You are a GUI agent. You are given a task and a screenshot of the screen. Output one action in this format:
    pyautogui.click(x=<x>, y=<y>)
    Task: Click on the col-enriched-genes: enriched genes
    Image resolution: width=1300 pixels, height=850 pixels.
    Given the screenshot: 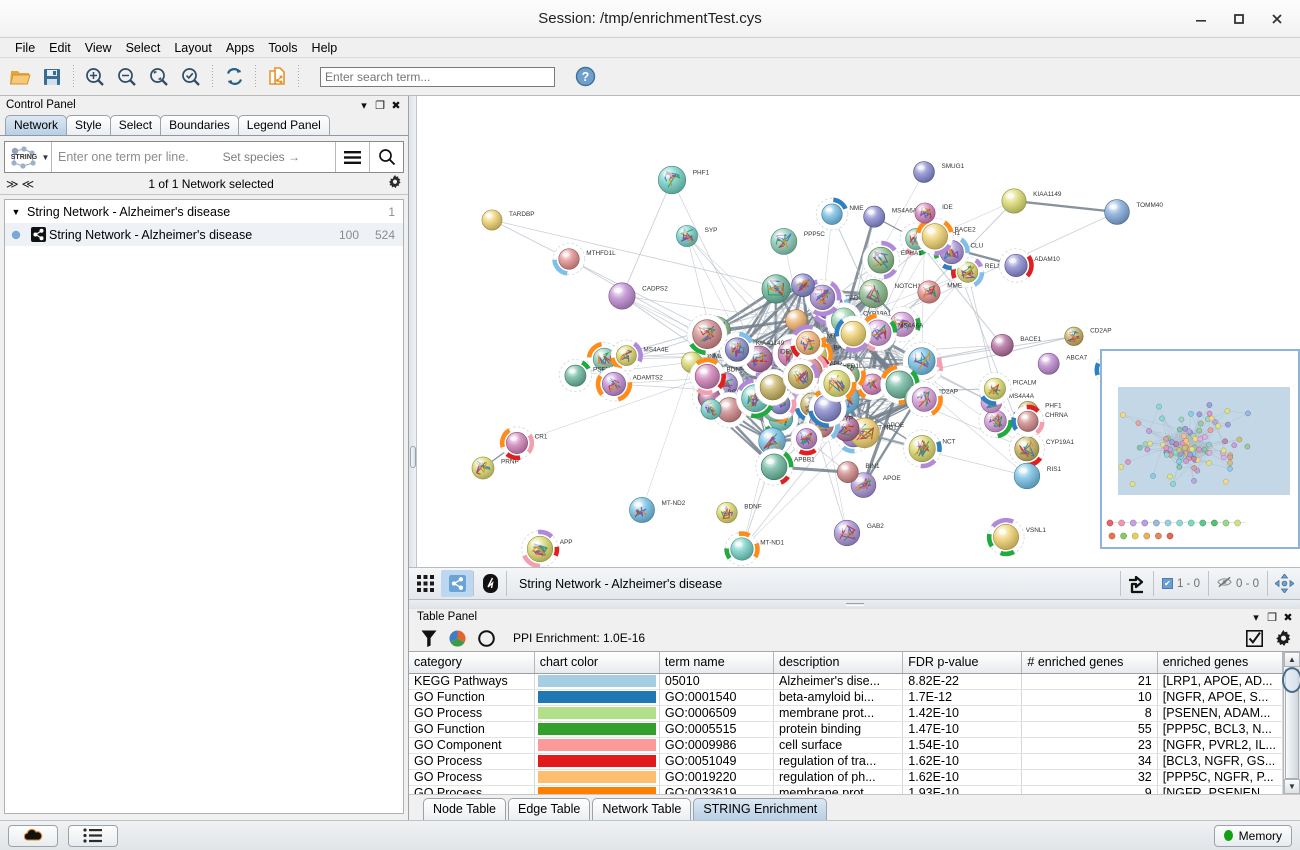 What is the action you would take?
    pyautogui.click(x=1220, y=663)
    